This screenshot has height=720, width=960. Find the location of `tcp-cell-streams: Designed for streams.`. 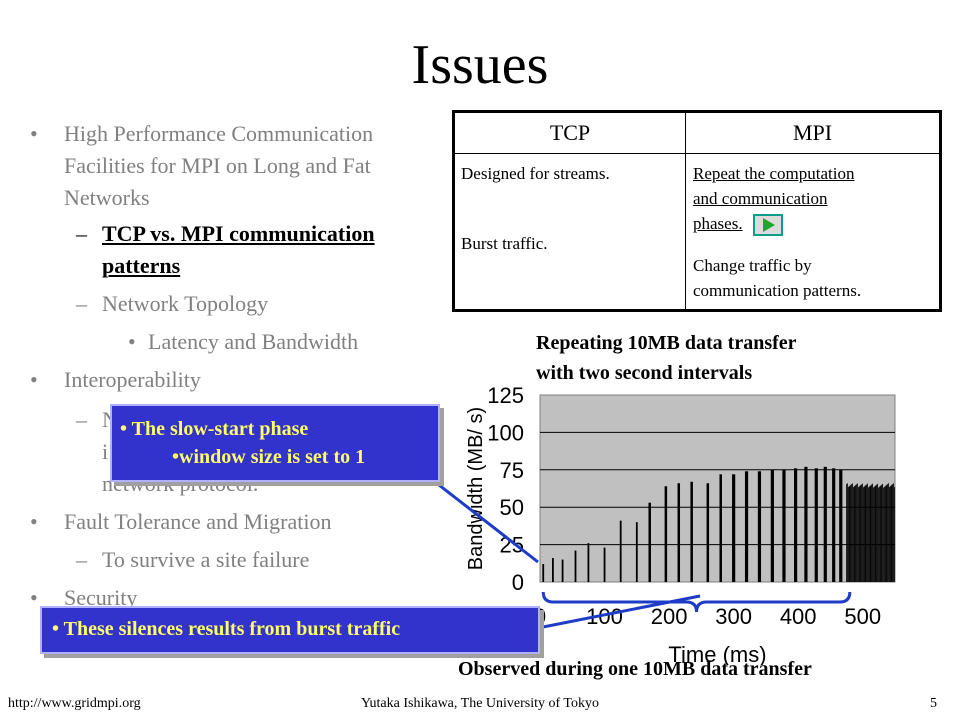

tcp-cell-streams: Designed for streams. is located at coordinates (535, 173).